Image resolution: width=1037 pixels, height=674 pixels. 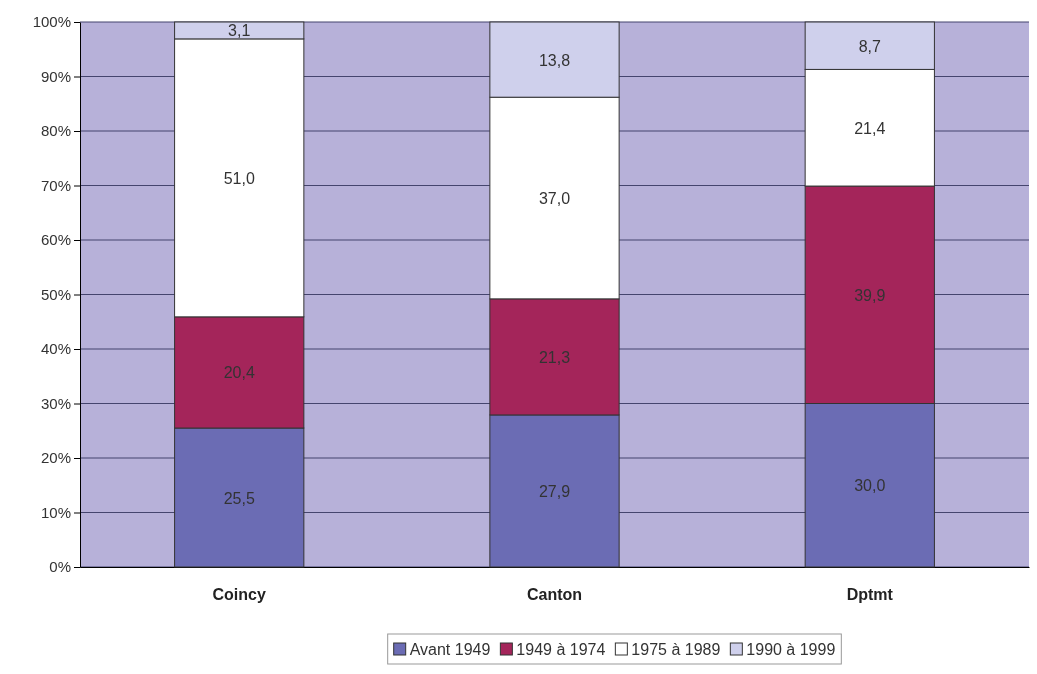 What do you see at coordinates (239, 498) in the screenshot?
I see `data-label: 25,5` at bounding box center [239, 498].